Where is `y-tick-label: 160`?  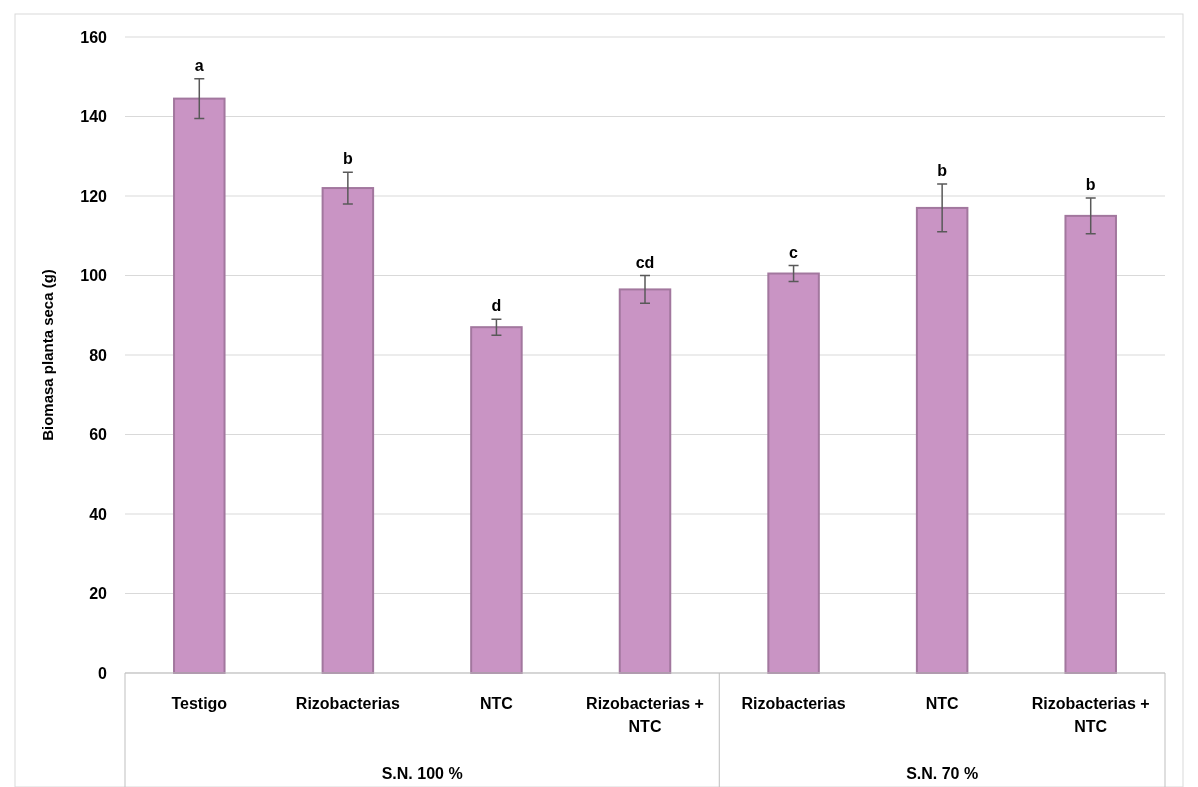
y-tick-label: 160 is located at coordinates (94, 37).